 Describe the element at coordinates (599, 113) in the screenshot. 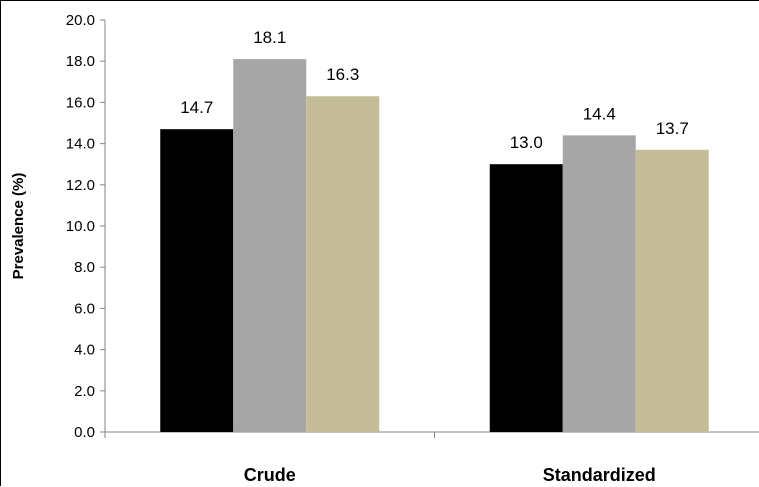

I see `data-label: 14.4` at that location.